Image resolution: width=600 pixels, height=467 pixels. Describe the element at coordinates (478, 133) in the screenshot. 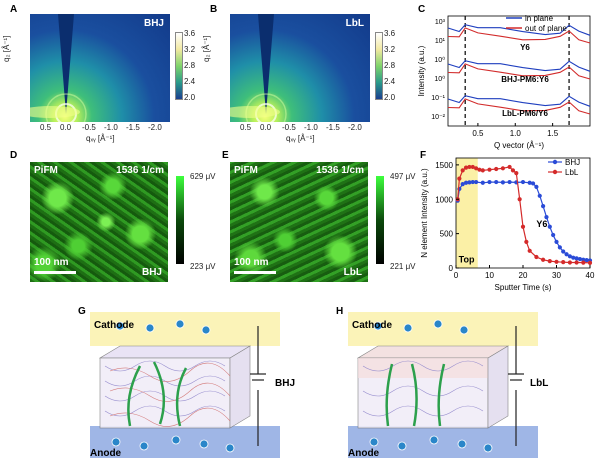

I see `panel-c-x-tick-0: 0.5` at that location.